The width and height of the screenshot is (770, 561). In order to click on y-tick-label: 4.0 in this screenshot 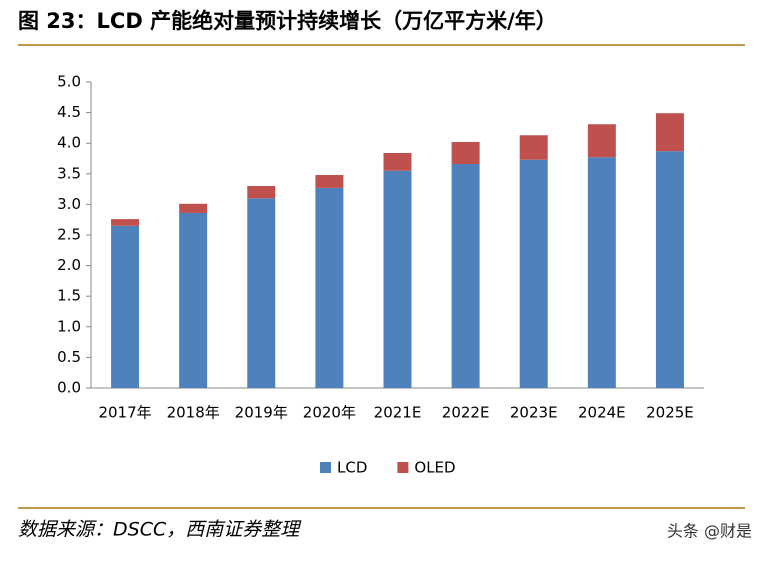, I will do `click(69, 143)`.